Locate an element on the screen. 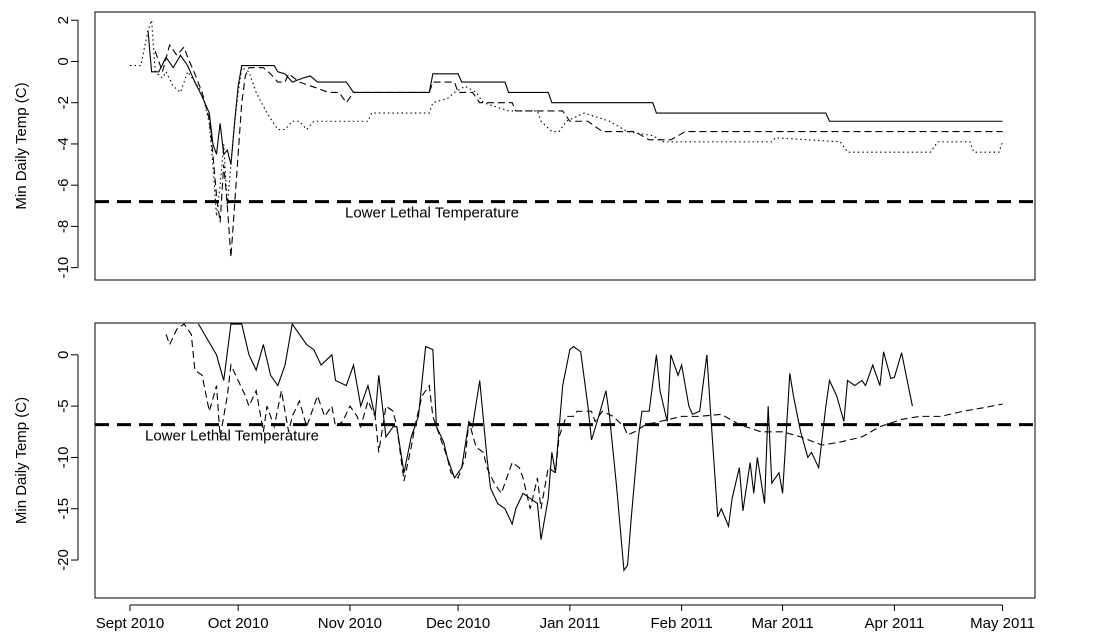 This screenshot has width=1112, height=635. x-tick-label: Nov 2010 is located at coordinates (350, 623).